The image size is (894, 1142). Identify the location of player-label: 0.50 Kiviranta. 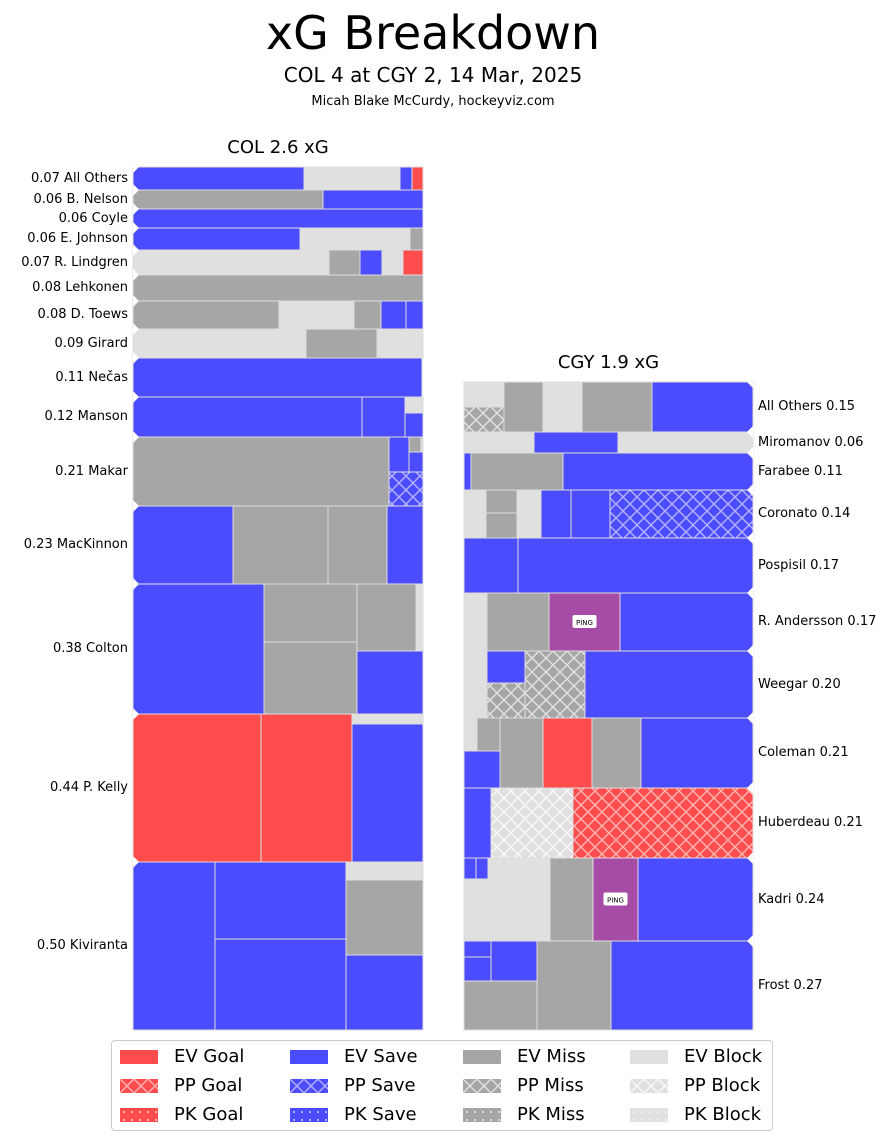
(82, 945).